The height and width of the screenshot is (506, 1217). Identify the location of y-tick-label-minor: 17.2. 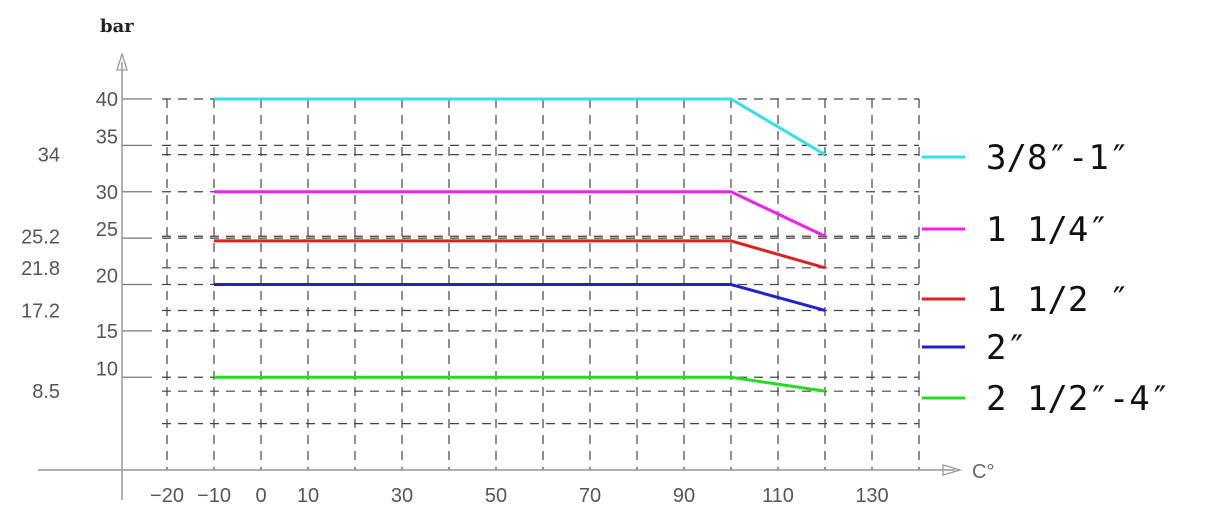
(40, 311).